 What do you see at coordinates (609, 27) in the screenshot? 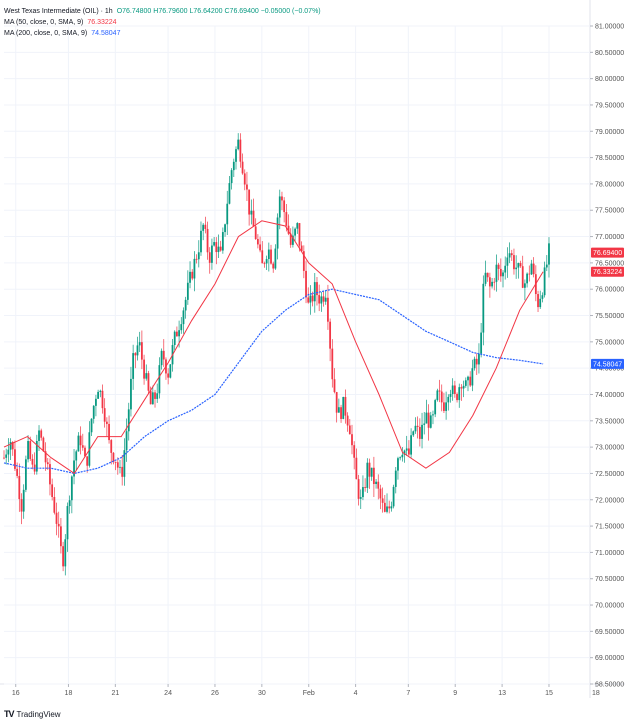
I see `y-tick-label: 81.00000` at bounding box center [609, 27].